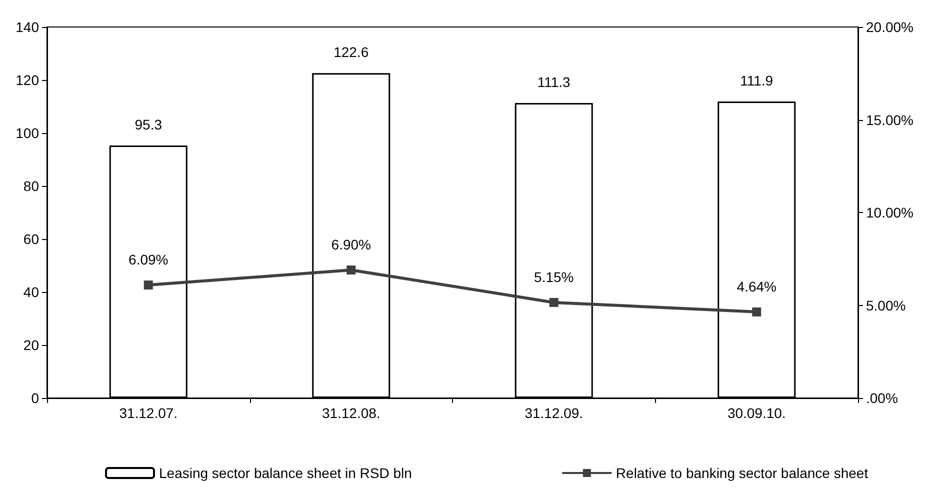 The width and height of the screenshot is (937, 493). I want to click on y-tick-label: 40, so click(31, 292).